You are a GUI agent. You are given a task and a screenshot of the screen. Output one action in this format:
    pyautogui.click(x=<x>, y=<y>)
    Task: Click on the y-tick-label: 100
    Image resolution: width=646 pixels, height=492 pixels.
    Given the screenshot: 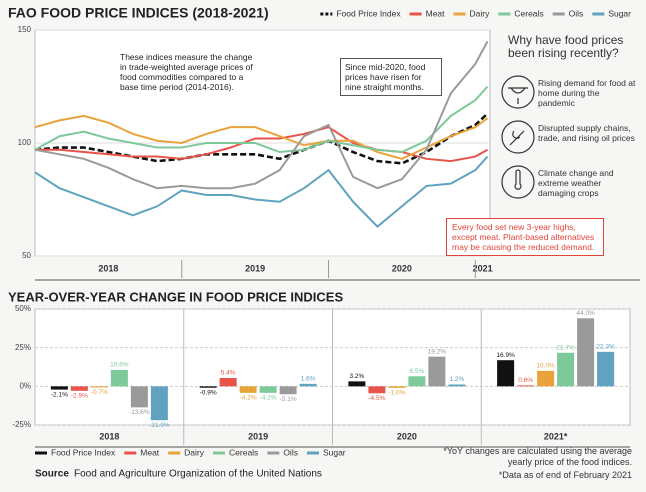 What is the action you would take?
    pyautogui.click(x=25, y=142)
    